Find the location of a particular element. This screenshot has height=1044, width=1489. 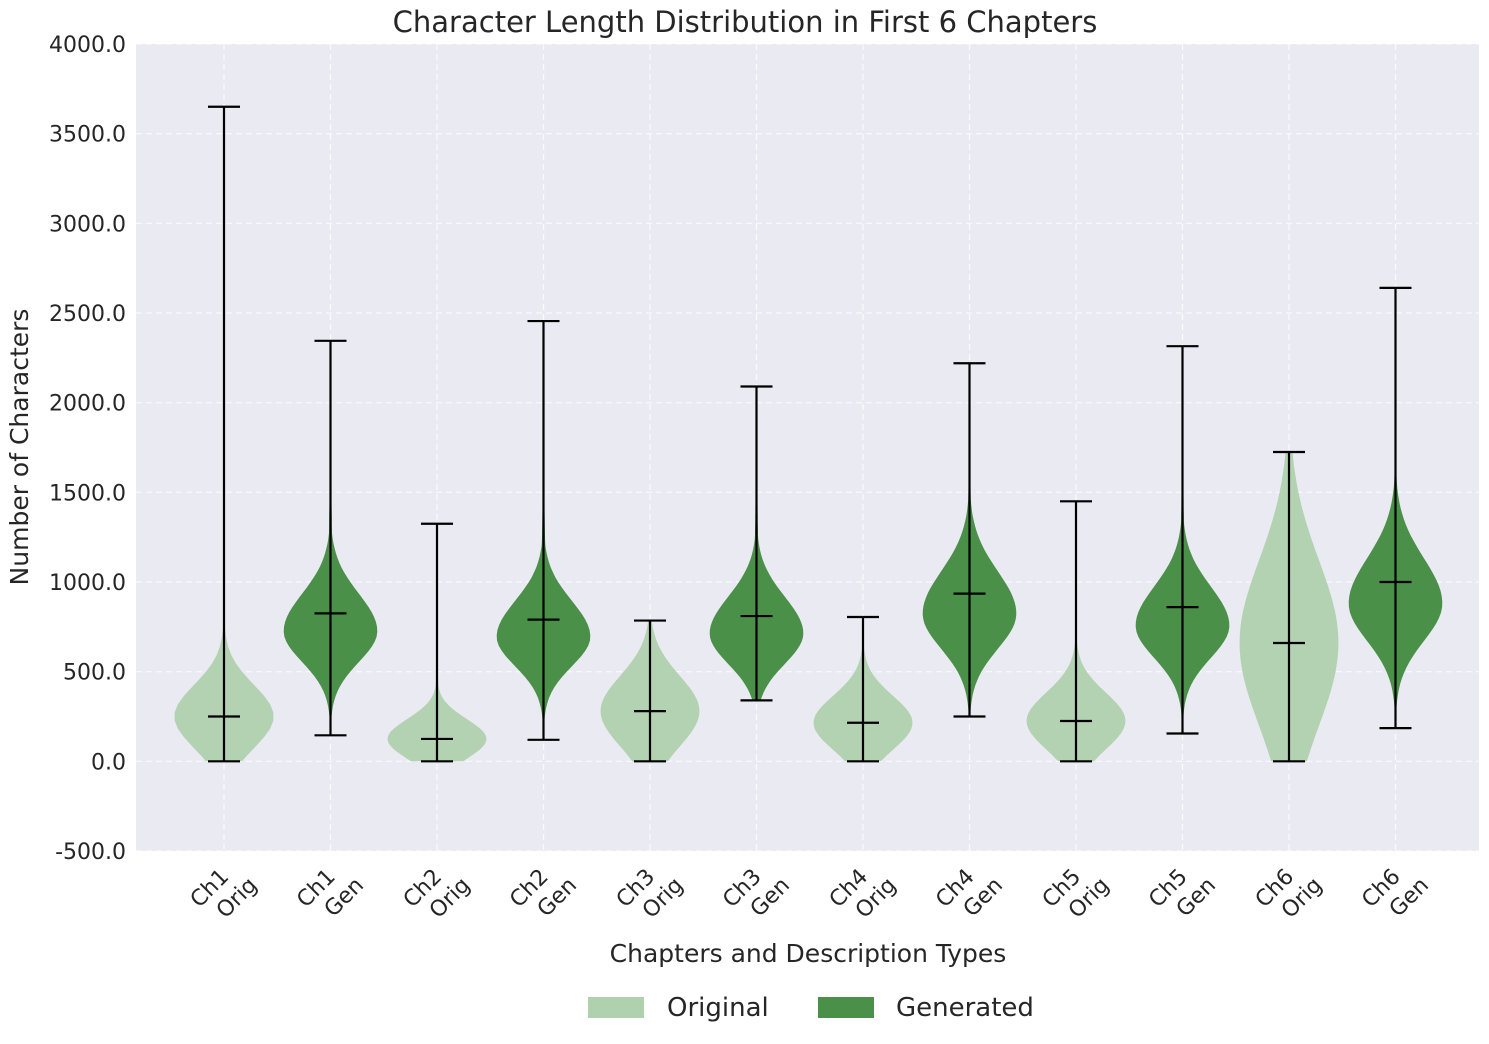

y-tick-label: 1000.0 is located at coordinates (87, 583).